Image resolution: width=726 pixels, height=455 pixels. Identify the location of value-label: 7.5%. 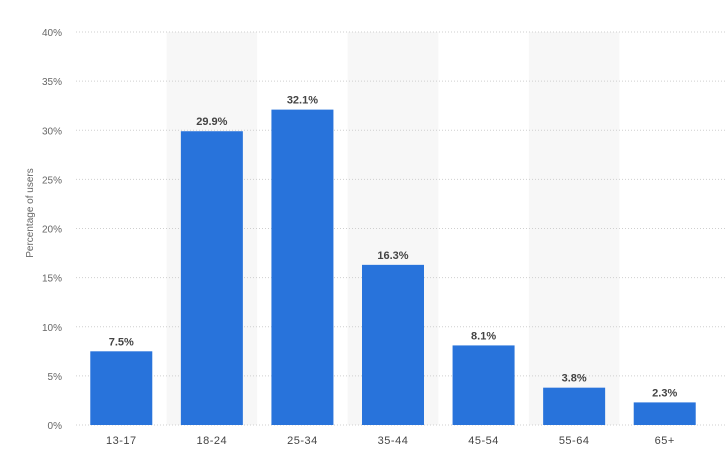
(121, 342).